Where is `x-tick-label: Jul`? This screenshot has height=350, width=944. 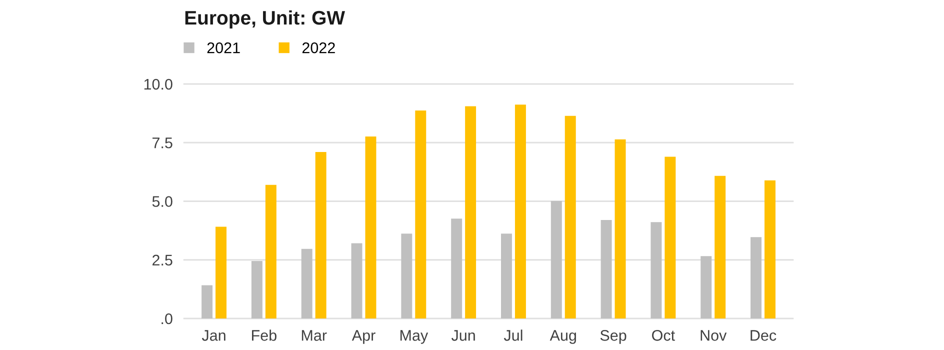
x-tick-label: Jul is located at coordinates (513, 335).